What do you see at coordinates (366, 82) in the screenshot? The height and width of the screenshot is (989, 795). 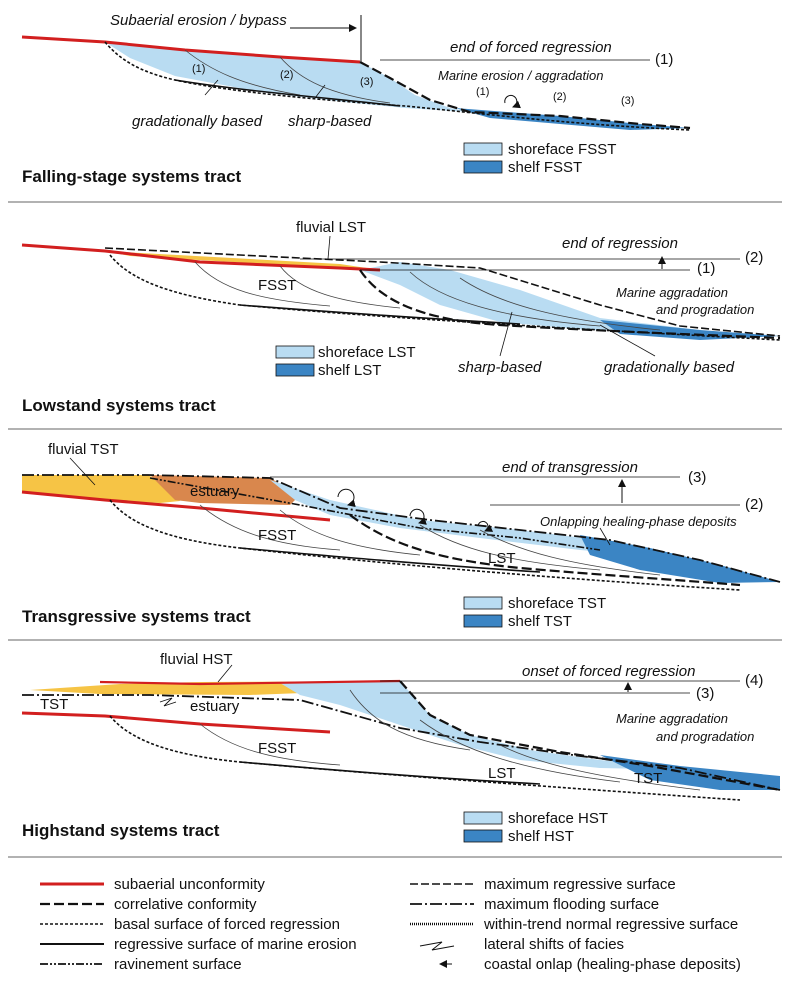 I see `shore-step-3: (3)` at bounding box center [366, 82].